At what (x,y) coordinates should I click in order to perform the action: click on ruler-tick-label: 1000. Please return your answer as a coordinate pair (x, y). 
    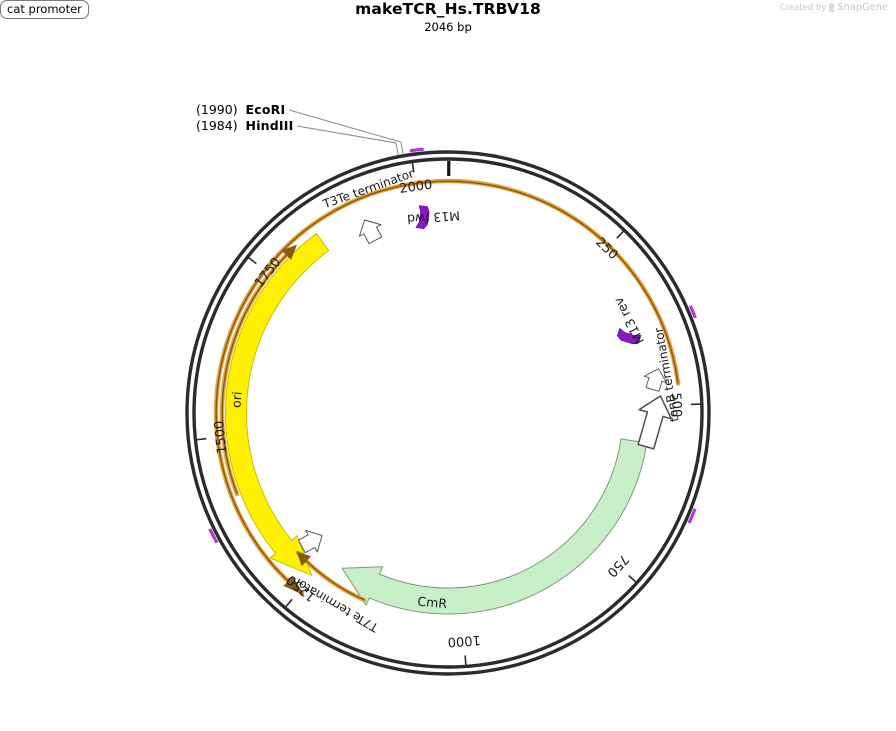
    Looking at the image, I should click on (464, 640).